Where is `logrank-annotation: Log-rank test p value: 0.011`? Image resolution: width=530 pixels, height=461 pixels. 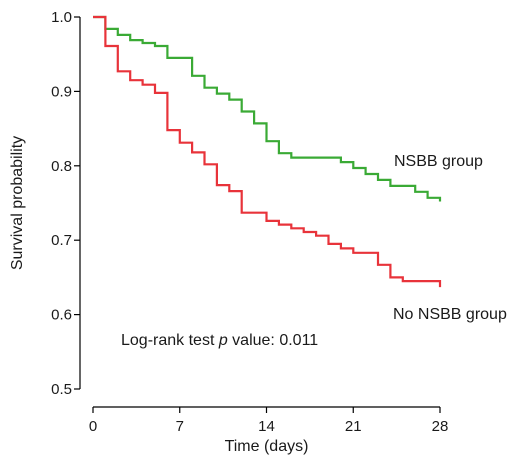
logrank-annotation: Log-rank test p value: 0.011 is located at coordinates (219, 340).